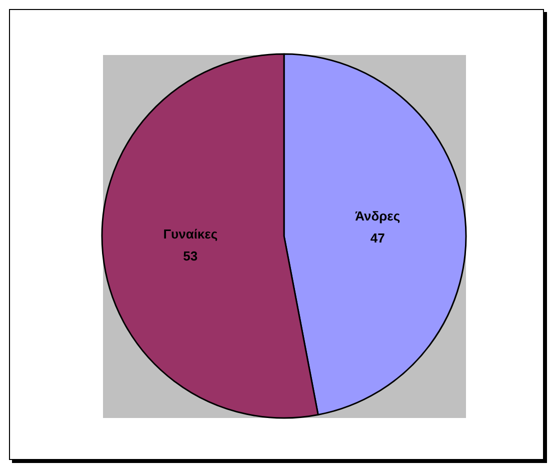 The height and width of the screenshot is (468, 552). Describe the element at coordinates (190, 256) in the screenshot. I see `data-label: 53` at that location.